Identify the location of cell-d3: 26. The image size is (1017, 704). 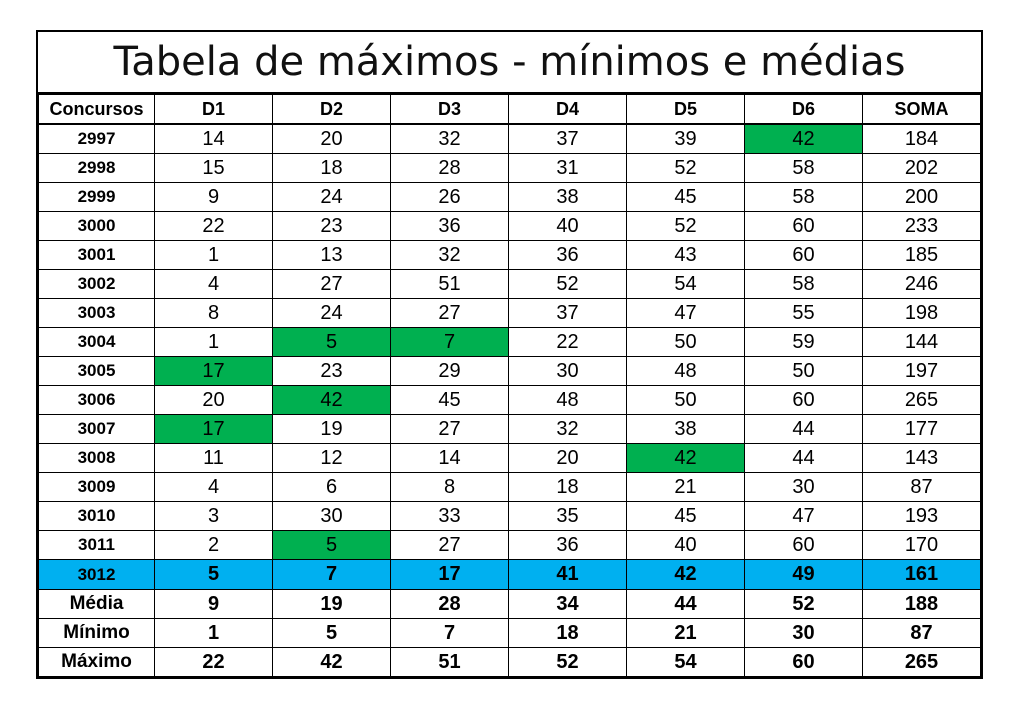
(449, 197).